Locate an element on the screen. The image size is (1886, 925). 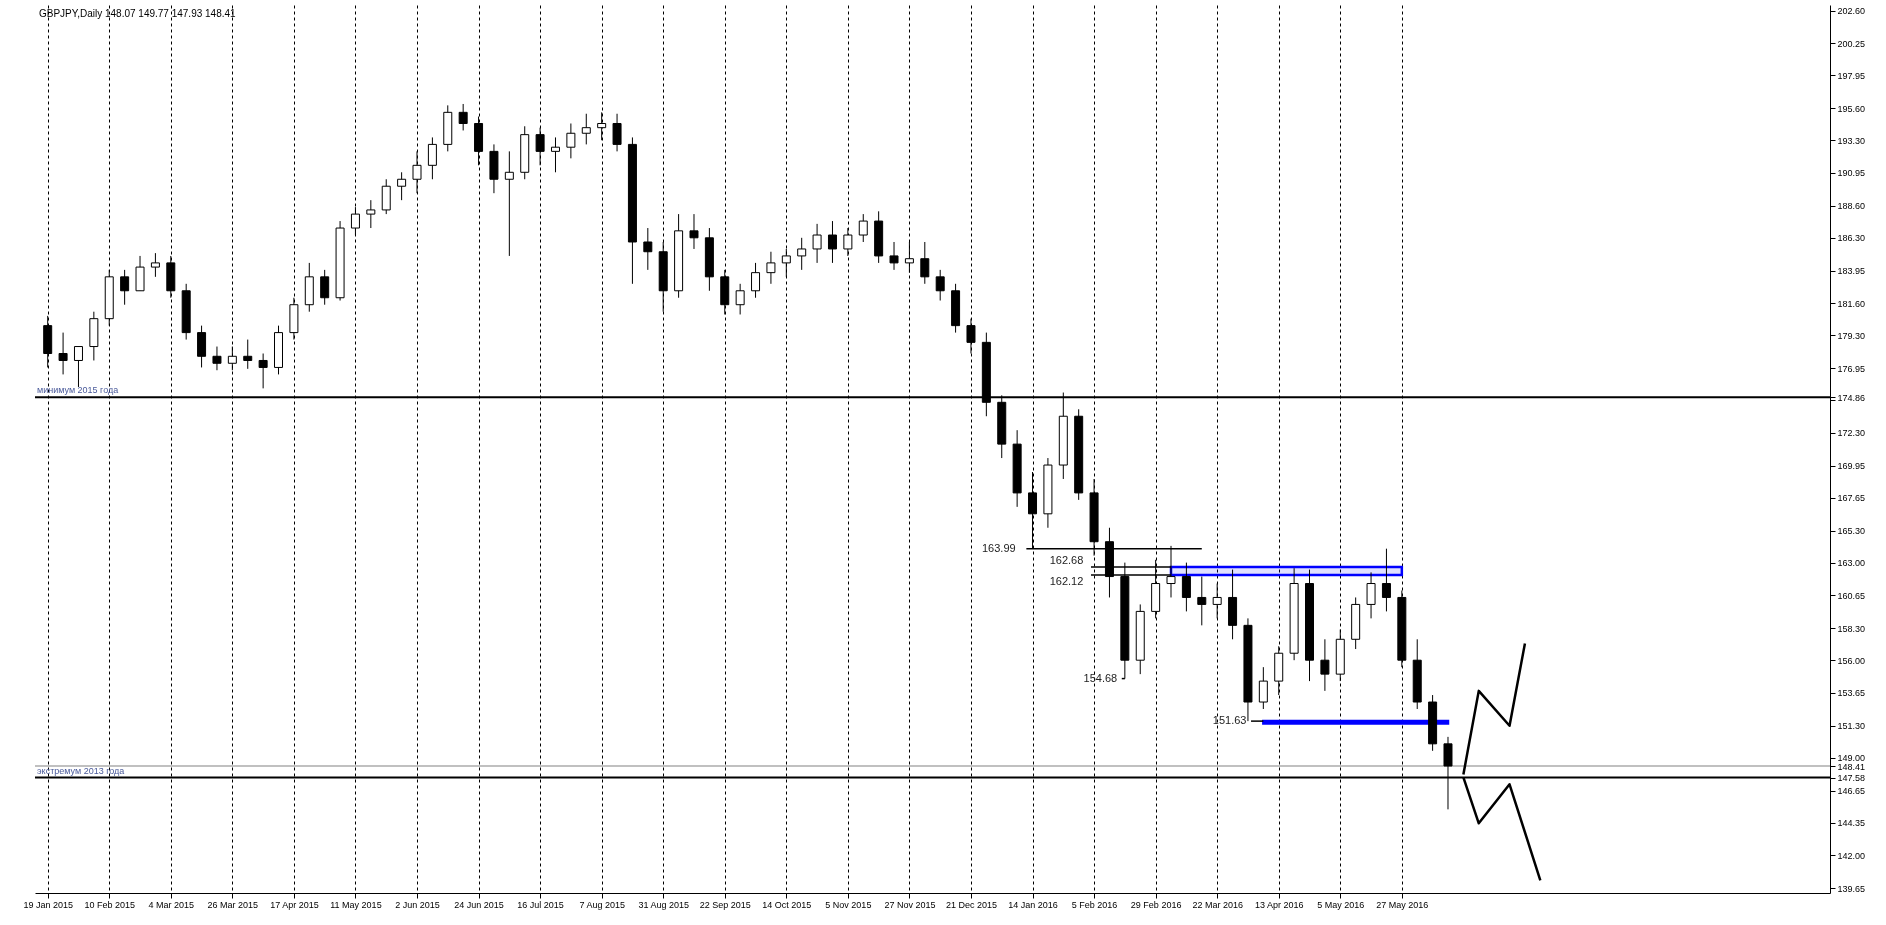
ref-line-label: 154.68 is located at coordinates (1100, 677).